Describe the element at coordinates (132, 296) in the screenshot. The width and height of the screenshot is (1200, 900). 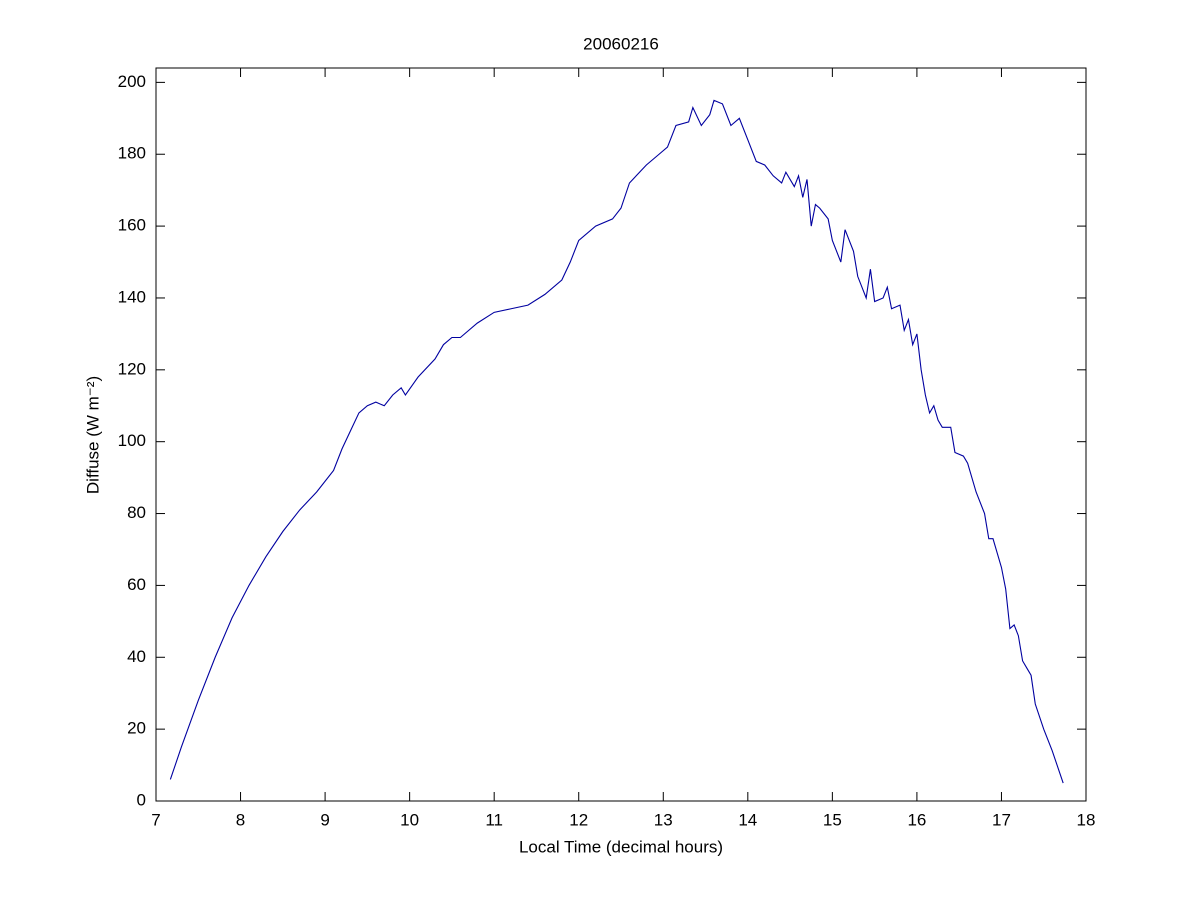
I see `y-tick-label: 140` at that location.